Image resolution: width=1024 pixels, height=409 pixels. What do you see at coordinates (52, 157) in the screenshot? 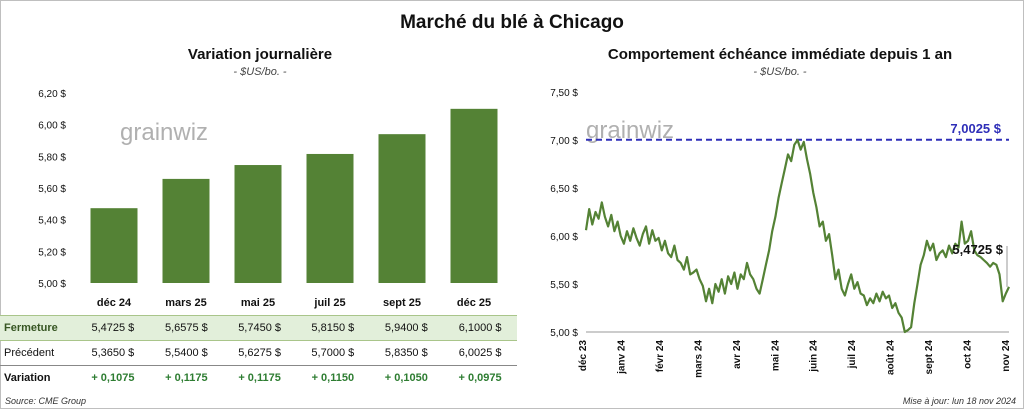
I see `y-tick-label: 5,80 $` at bounding box center [52, 157].